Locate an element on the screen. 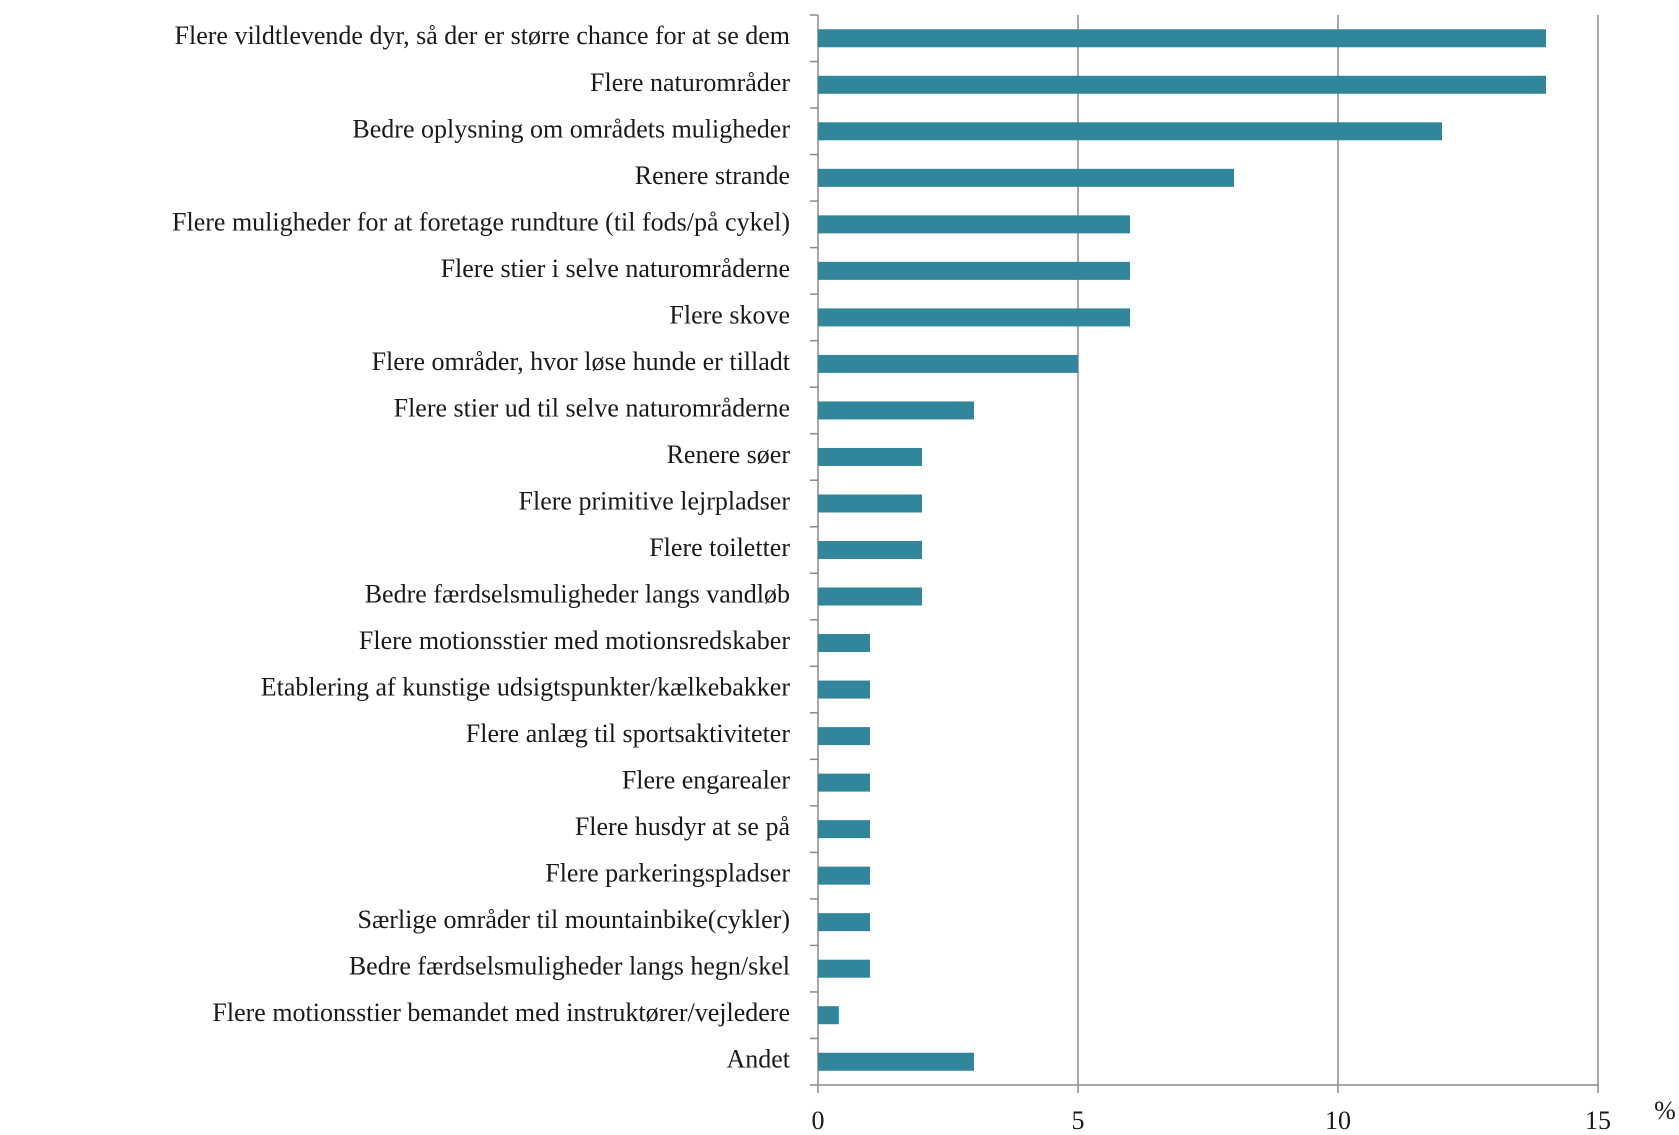 This screenshot has height=1135, width=1679. y-tick-label: Flere anlæg til sportsaktiviteter is located at coordinates (628, 733).